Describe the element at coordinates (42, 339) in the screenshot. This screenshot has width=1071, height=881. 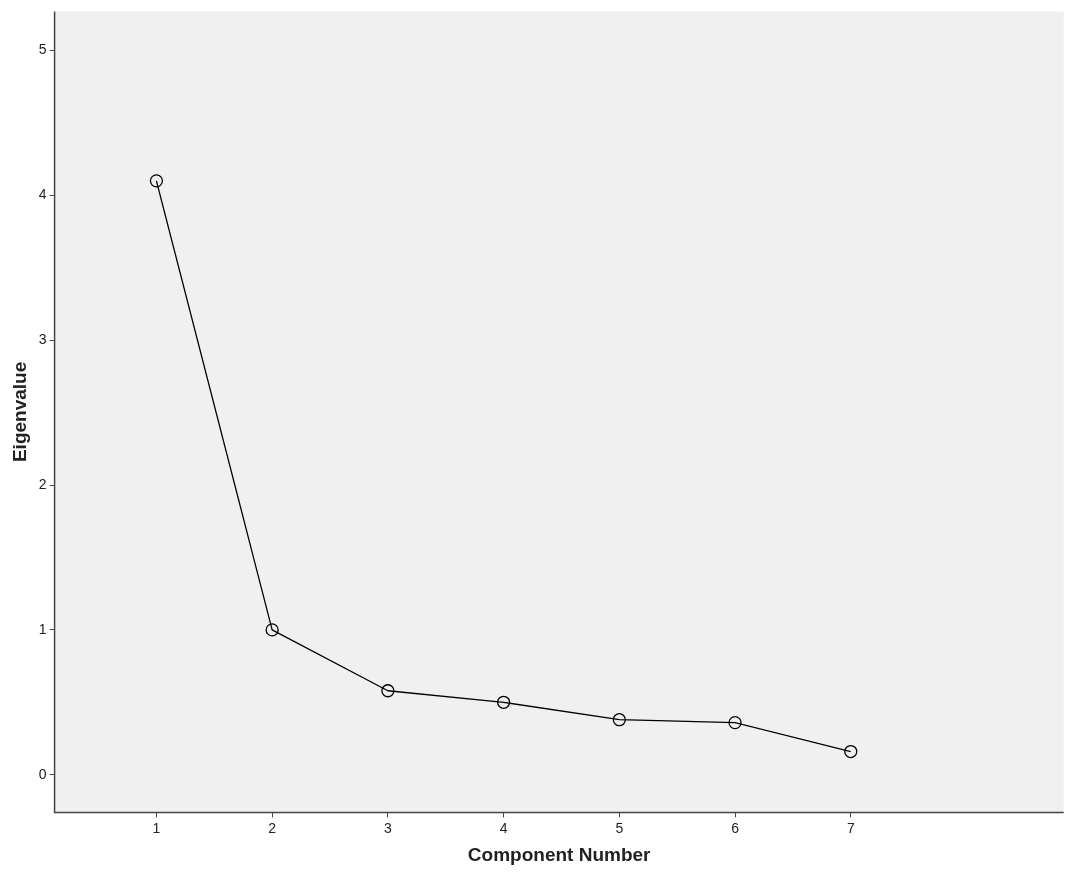
I see `y-tick-label: 3` at that location.